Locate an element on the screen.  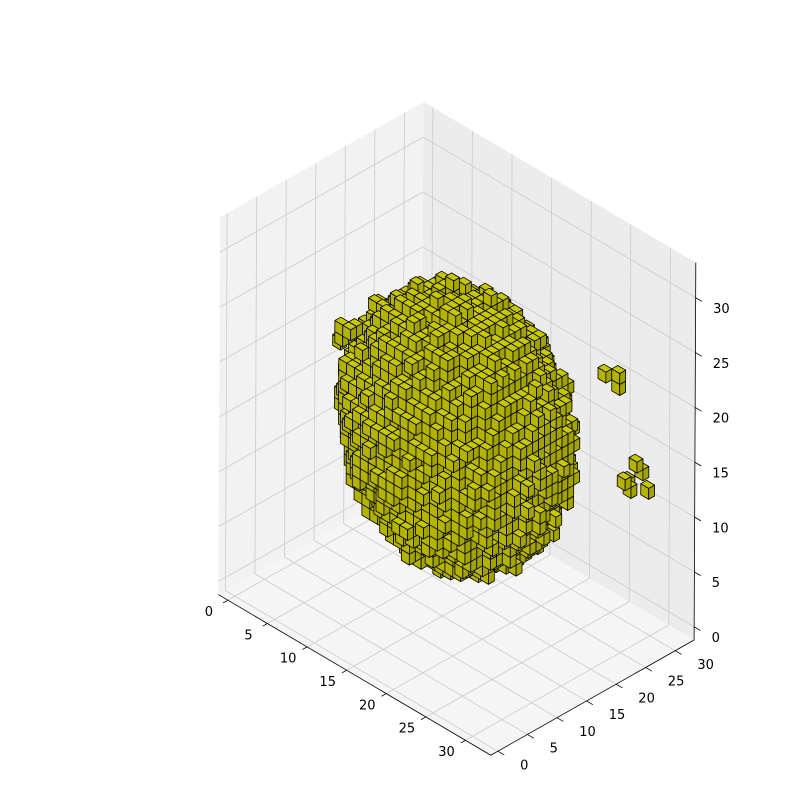
y-axis-line is located at coordinates (592, 697).